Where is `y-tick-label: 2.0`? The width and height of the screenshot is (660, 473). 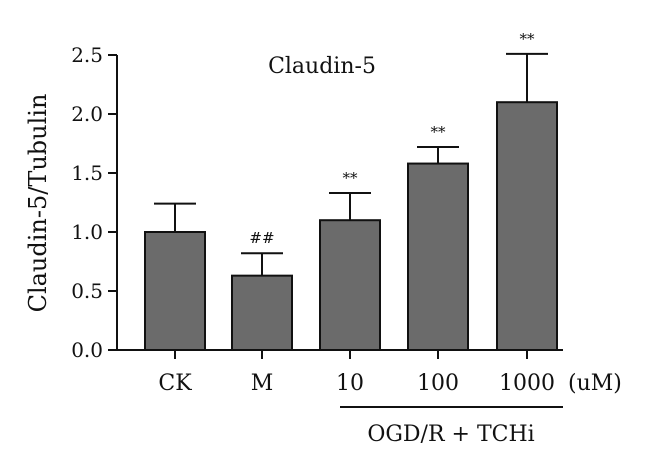 y-tick-label: 2.0 is located at coordinates (87, 114).